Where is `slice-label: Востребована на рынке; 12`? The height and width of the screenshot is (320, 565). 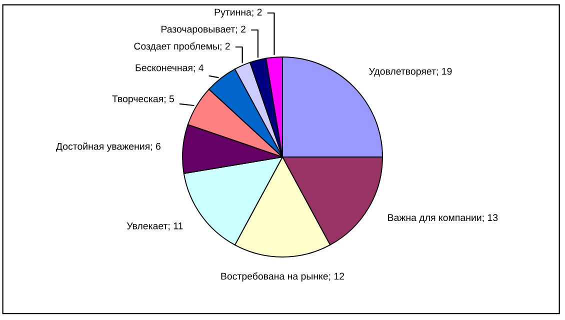 slice-label: Востребована на рынке; 12 is located at coordinates (282, 277).